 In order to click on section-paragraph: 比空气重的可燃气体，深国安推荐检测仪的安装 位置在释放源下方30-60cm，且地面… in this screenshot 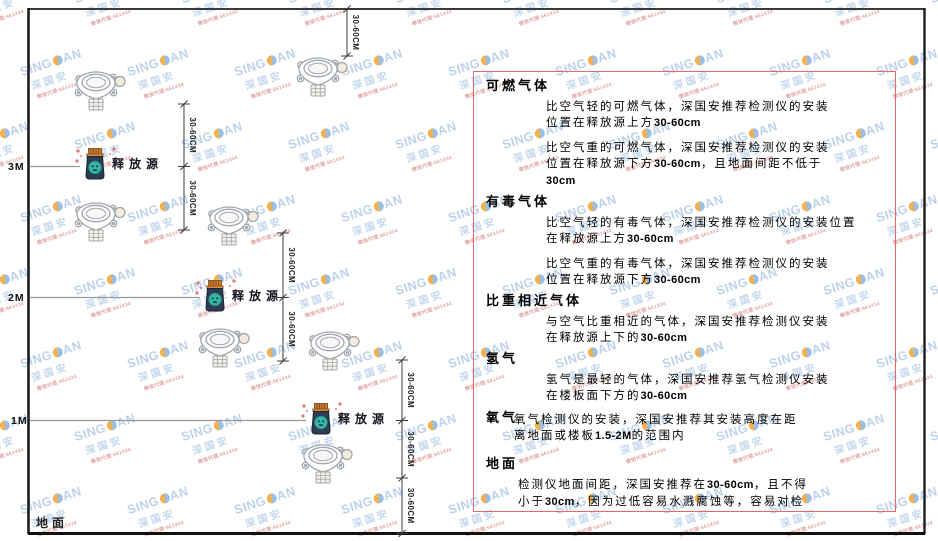, I will do `click(686, 164)`.